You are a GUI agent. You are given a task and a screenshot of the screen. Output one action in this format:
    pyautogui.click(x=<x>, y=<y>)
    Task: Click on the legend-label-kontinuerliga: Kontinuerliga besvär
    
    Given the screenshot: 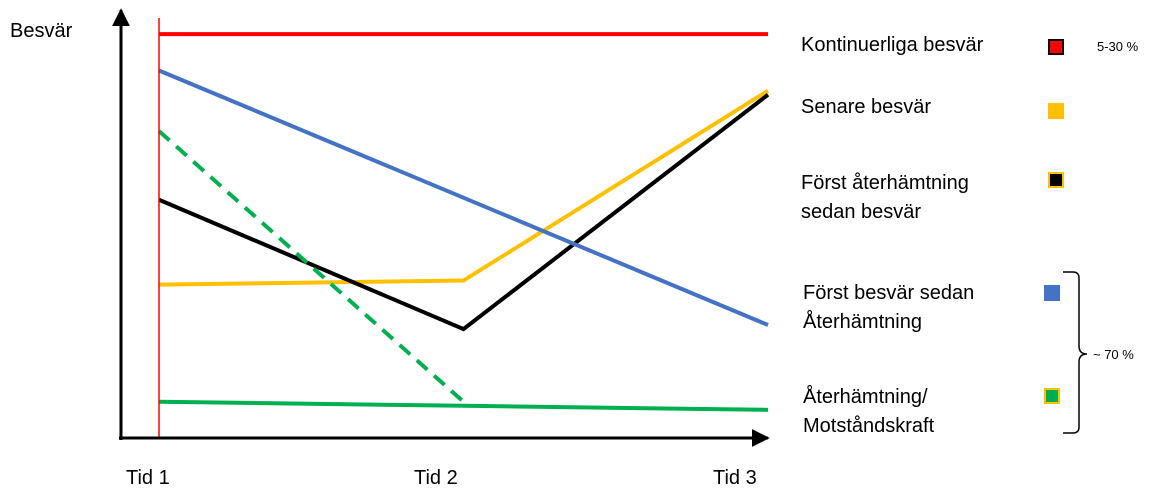 What is the action you would take?
    pyautogui.click(x=892, y=45)
    